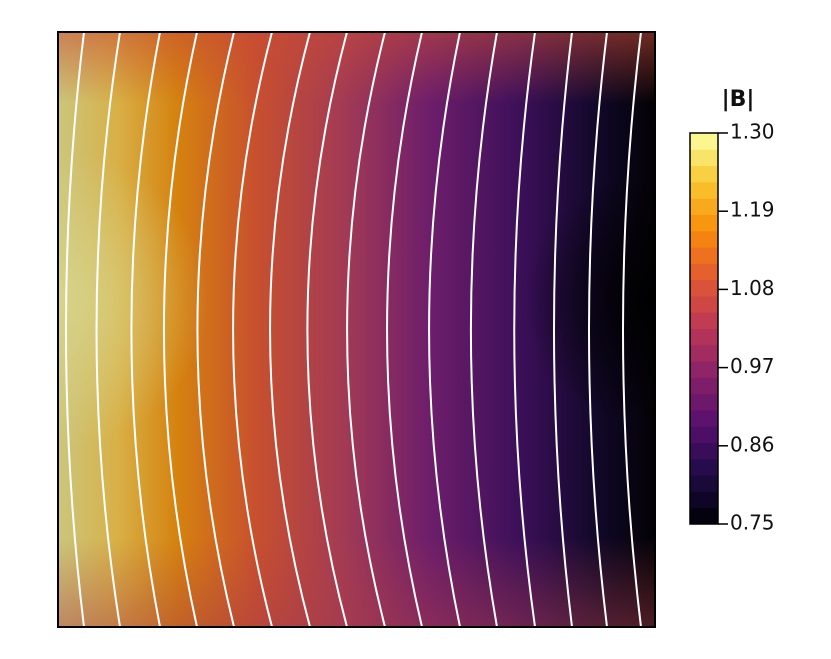 The image size is (831, 659). What do you see at coordinates (752, 132) in the screenshot?
I see `colorbar-tick-label: 1.30` at bounding box center [752, 132].